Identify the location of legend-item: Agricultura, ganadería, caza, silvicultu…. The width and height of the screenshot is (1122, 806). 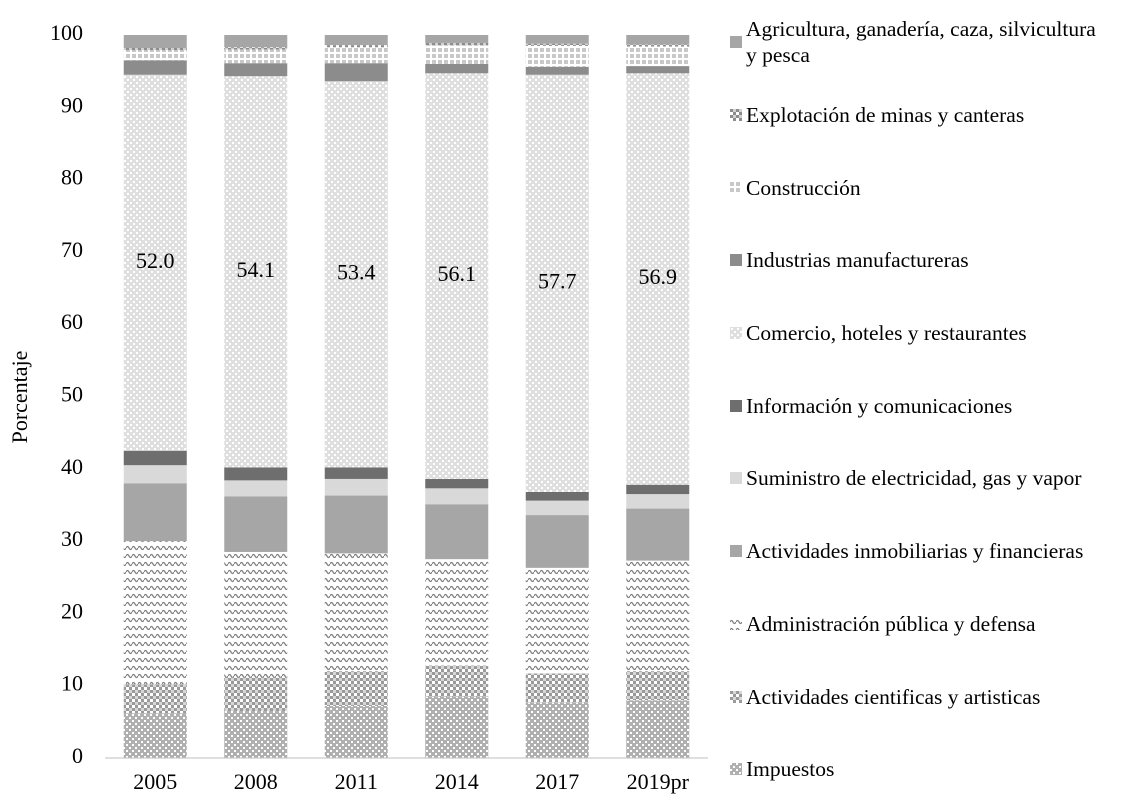
(925, 42).